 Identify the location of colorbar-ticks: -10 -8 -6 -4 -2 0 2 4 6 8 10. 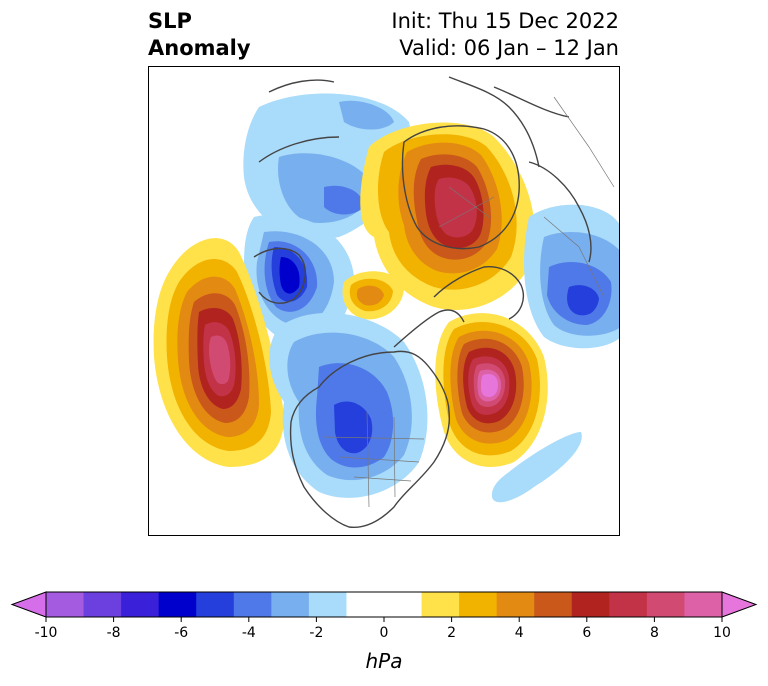
(383, 629).